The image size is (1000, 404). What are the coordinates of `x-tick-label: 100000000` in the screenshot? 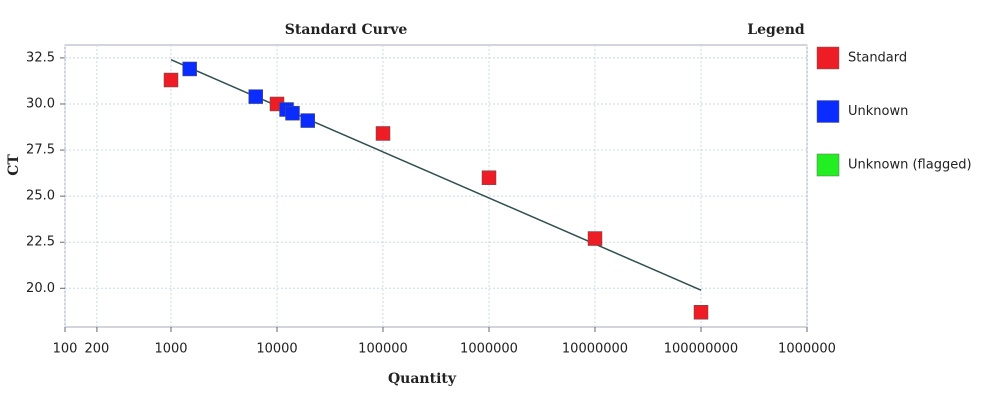 It's located at (701, 349).